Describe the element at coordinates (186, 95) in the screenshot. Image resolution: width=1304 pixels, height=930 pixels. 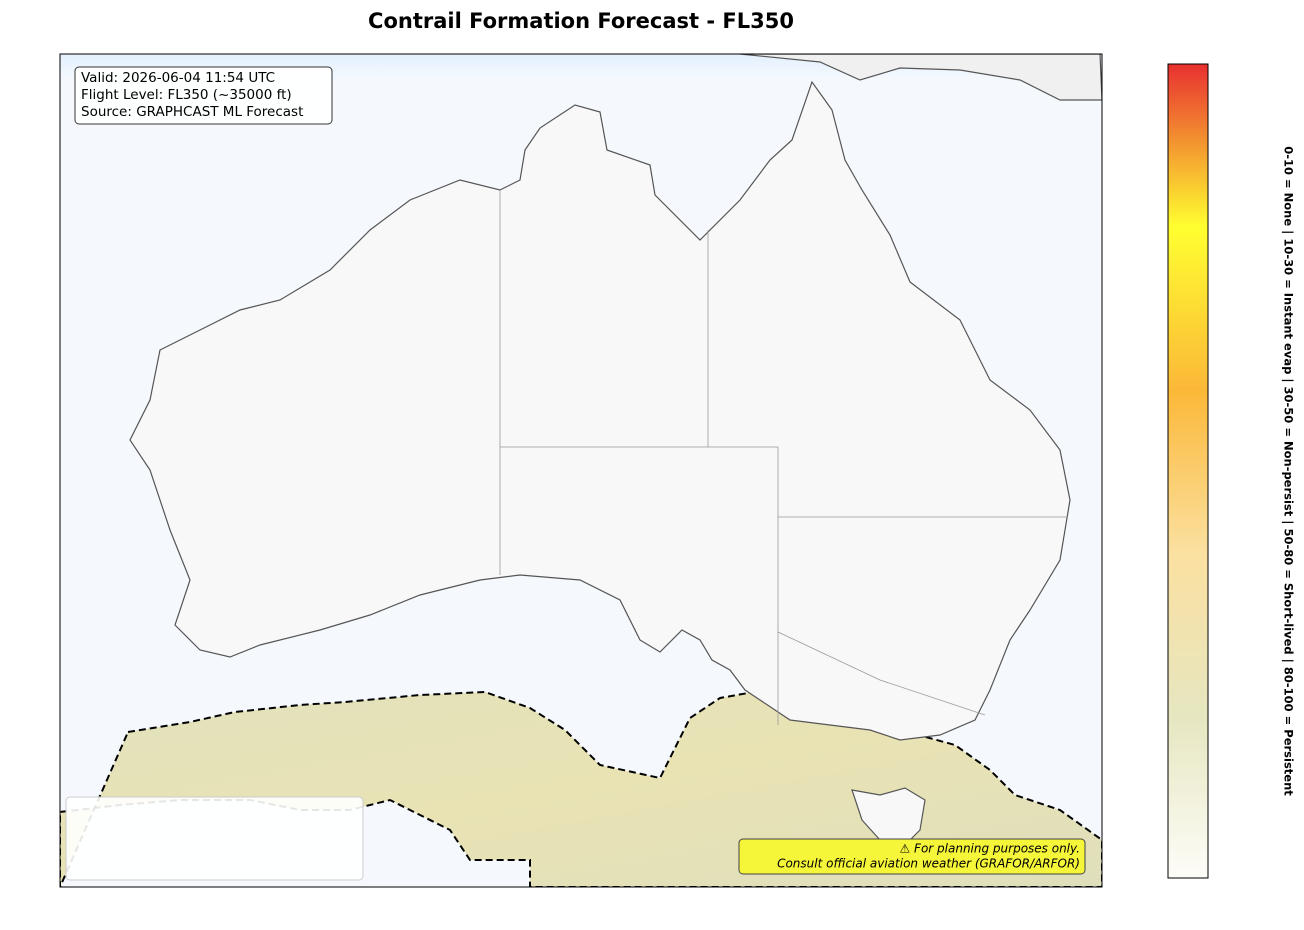
I see `info-line: Flight Level: FL350 (~35000 ft)` at that location.